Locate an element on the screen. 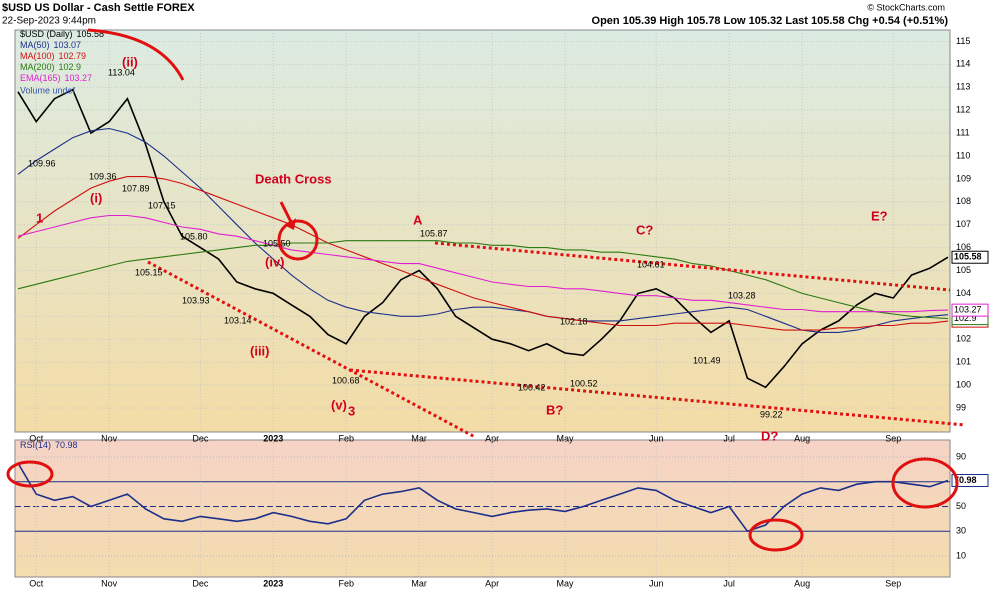 This screenshot has height=591, width=990. annotation: (ii) is located at coordinates (130, 61).